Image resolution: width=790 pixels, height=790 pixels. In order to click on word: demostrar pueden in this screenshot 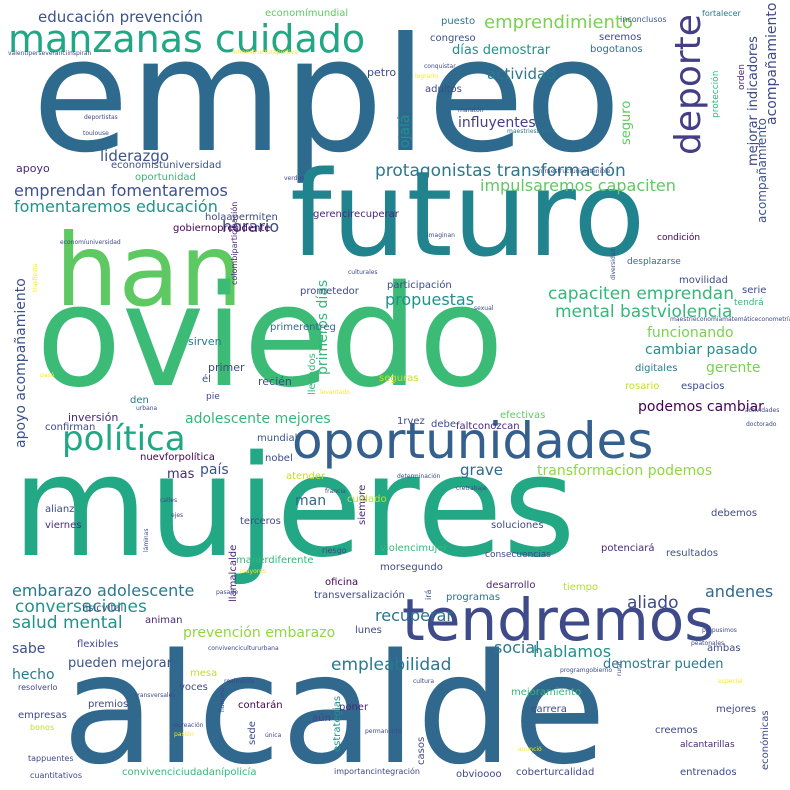, I will do `click(663, 664)`.